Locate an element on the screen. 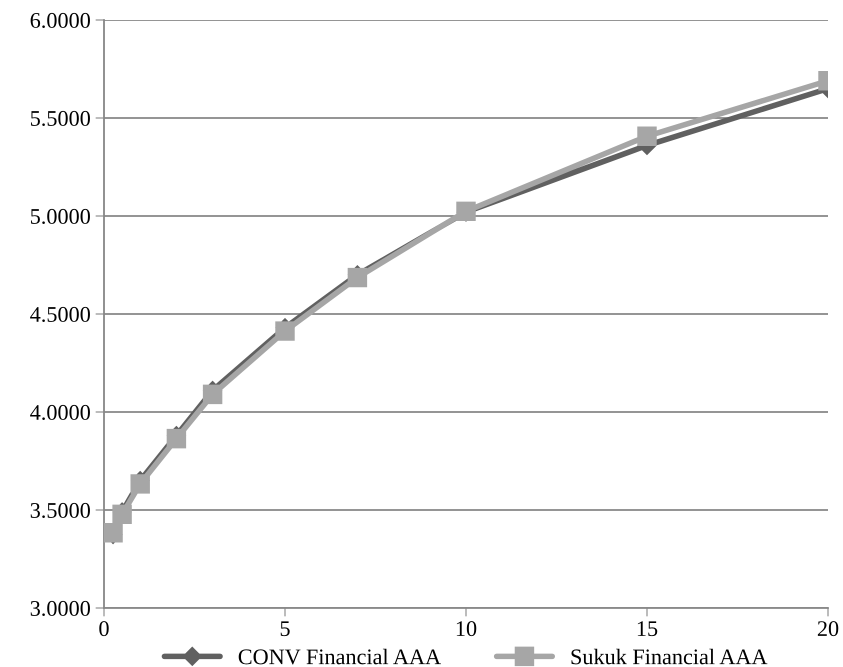 The height and width of the screenshot is (667, 843). y-tick-label: 4.5000 is located at coordinates (60, 314).